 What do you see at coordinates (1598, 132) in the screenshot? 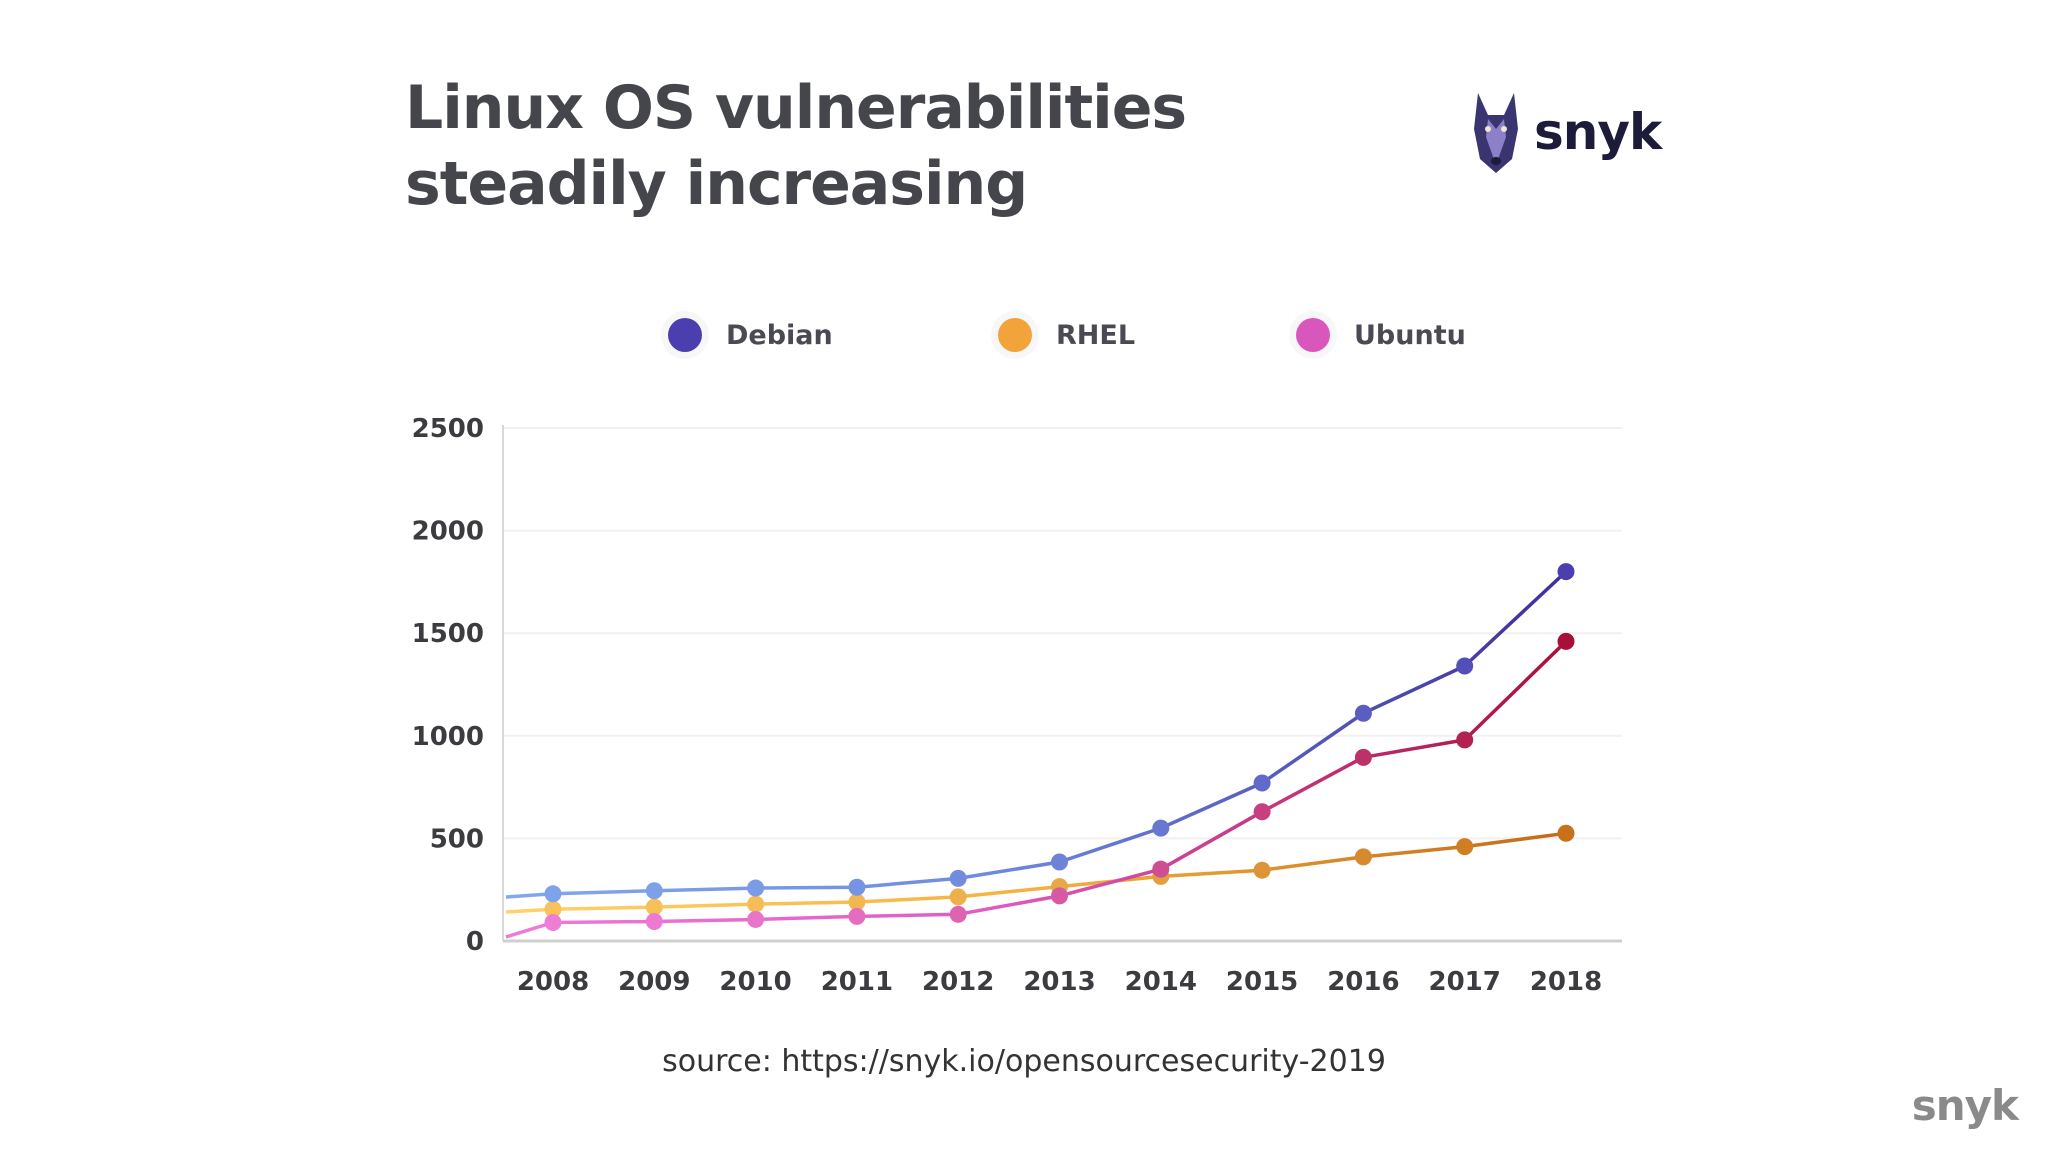
I see `brand-wordmark: snyk` at bounding box center [1598, 132].